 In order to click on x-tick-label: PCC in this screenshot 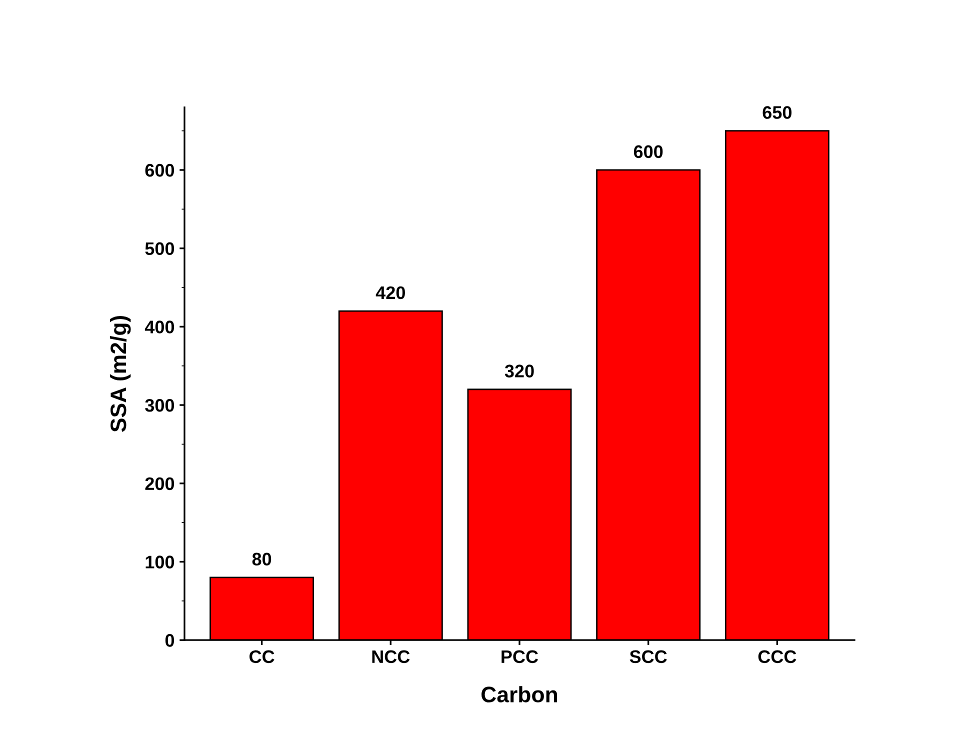, I will do `click(520, 657)`.